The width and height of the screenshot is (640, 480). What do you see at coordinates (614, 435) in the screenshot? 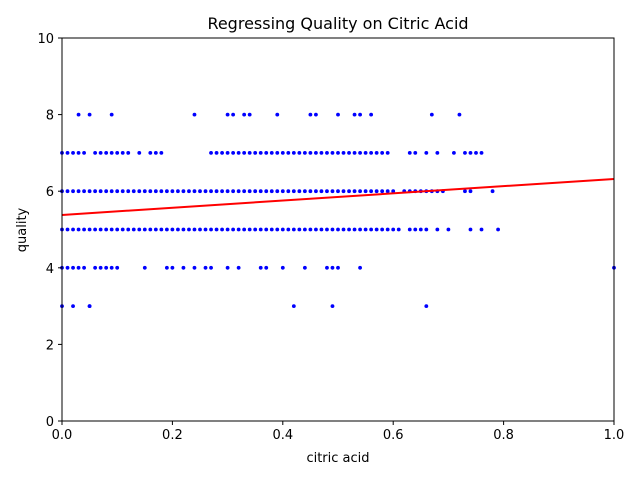
I see `x-tick-label: 1.0` at bounding box center [614, 435].